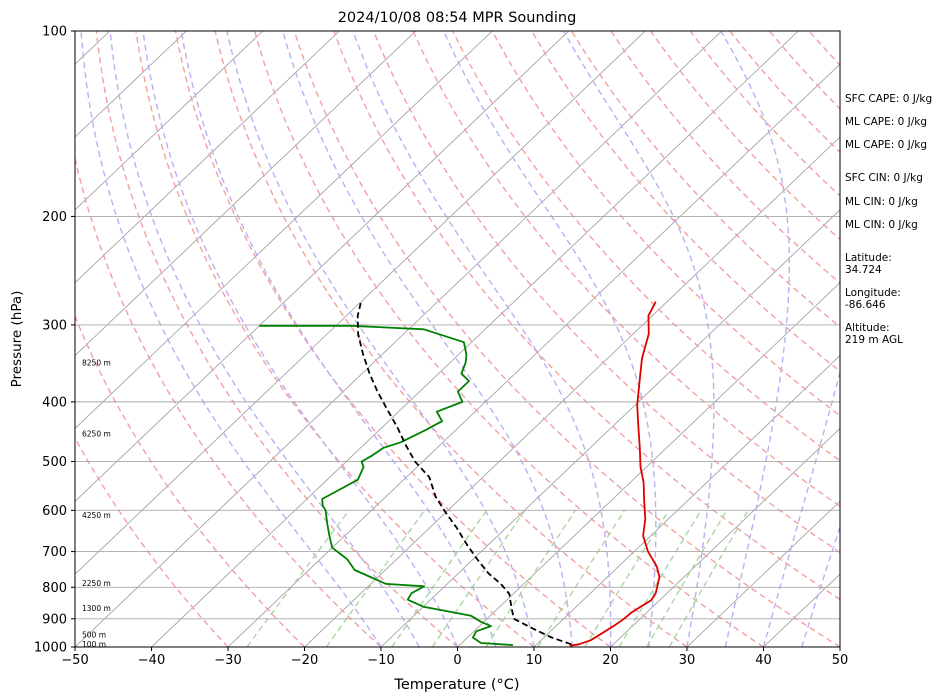 The width and height of the screenshot is (947, 700). I want to click on y-tick-label: 800, so click(54, 588).